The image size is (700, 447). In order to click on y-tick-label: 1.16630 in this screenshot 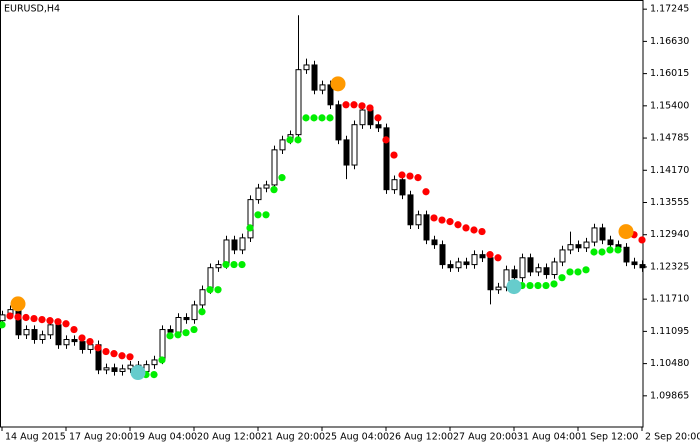, I will do `click(669, 41)`.